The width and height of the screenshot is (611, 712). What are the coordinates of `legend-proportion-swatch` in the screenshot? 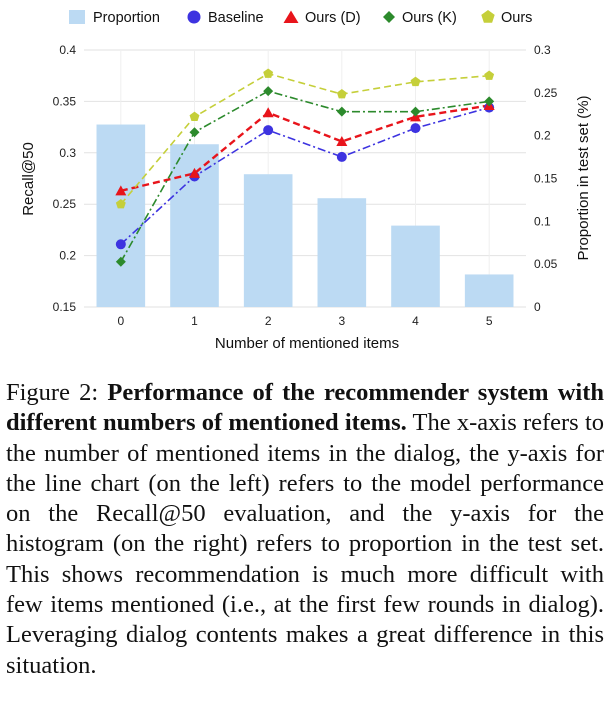 It's located at (77, 17).